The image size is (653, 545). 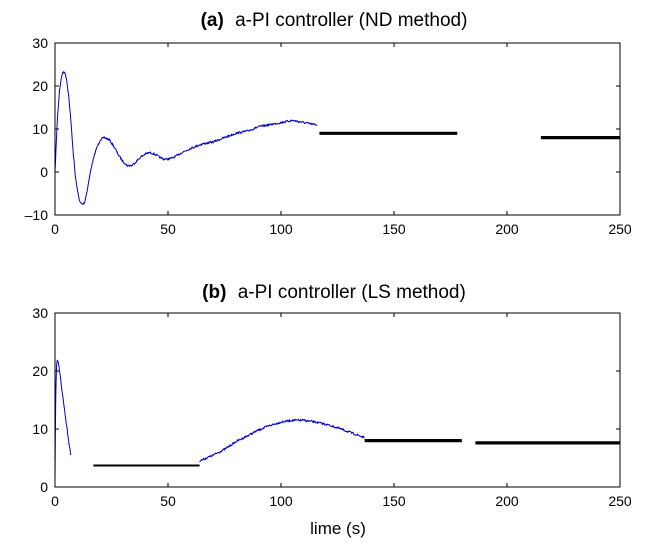 I want to click on y-tick-label: –10, so click(x=37, y=215).